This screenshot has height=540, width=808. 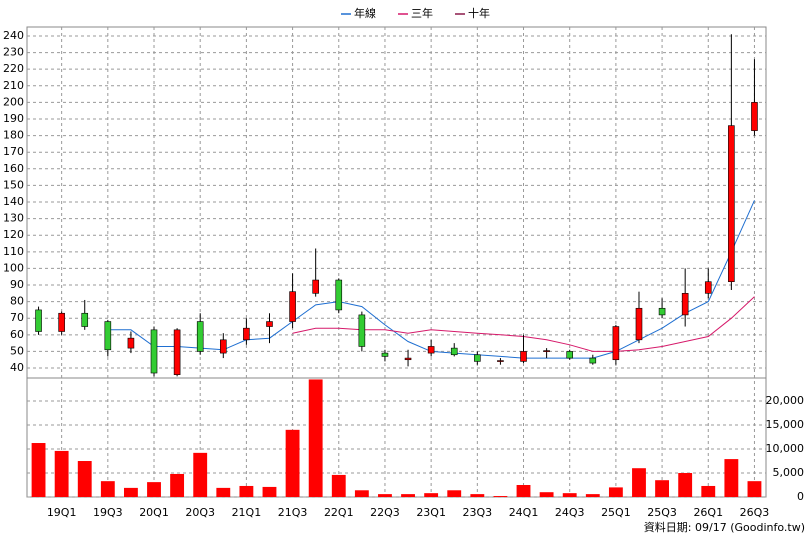 I want to click on y2-tick-label: 0, so click(x=800, y=496).